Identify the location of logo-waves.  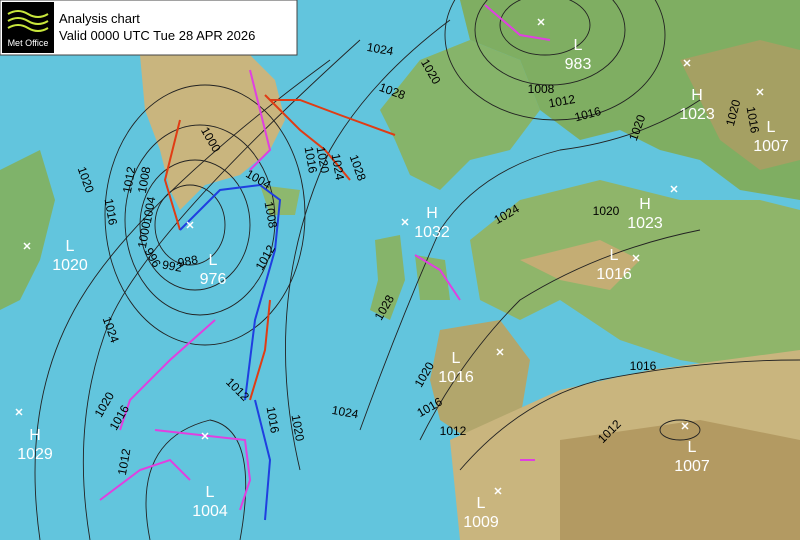
(28, 21).